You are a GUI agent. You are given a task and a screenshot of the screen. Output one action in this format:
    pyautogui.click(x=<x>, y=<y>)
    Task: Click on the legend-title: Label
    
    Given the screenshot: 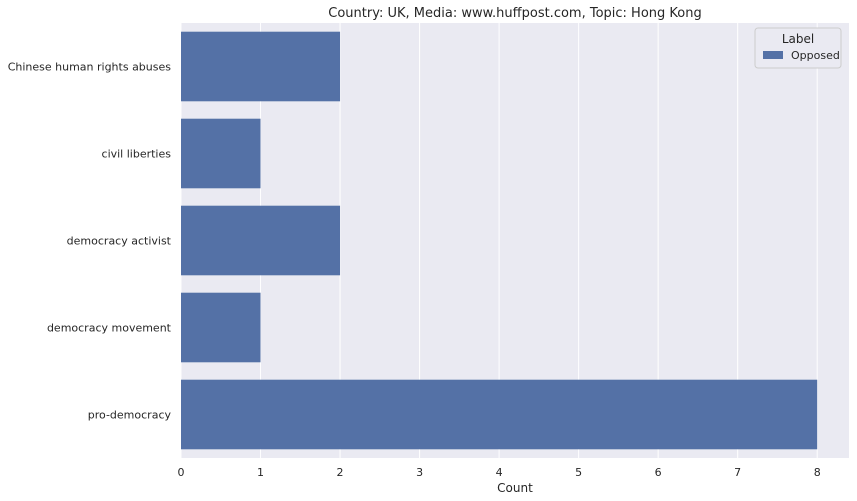 What is the action you would take?
    pyautogui.click(x=798, y=39)
    